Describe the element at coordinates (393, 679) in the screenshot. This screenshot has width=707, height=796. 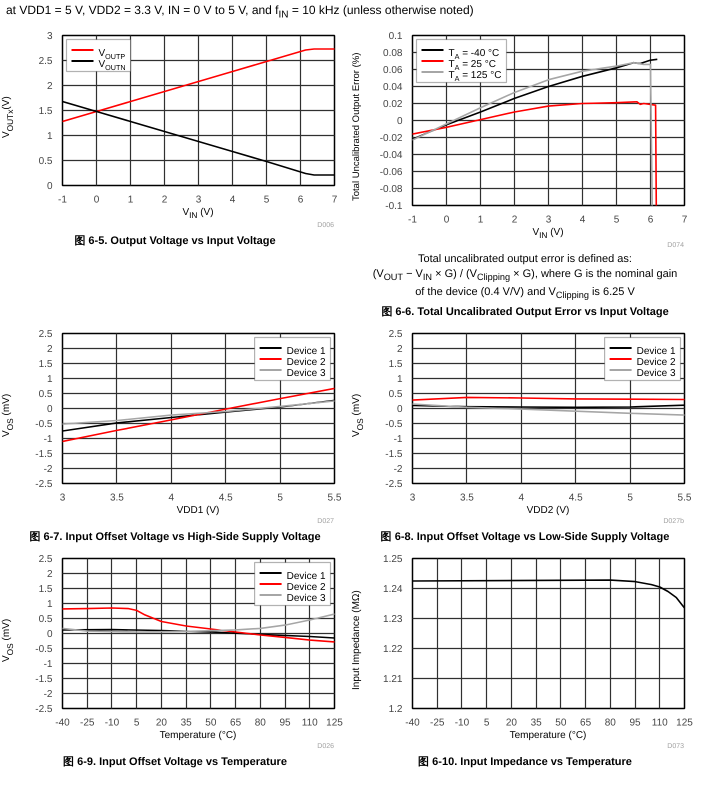
I see `y-tick-label: 1.21` at that location.